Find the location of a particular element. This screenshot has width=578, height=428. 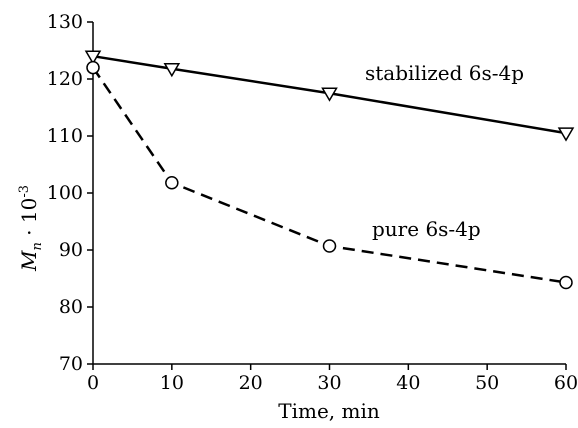

x-tick-label: 0 is located at coordinates (93, 383).